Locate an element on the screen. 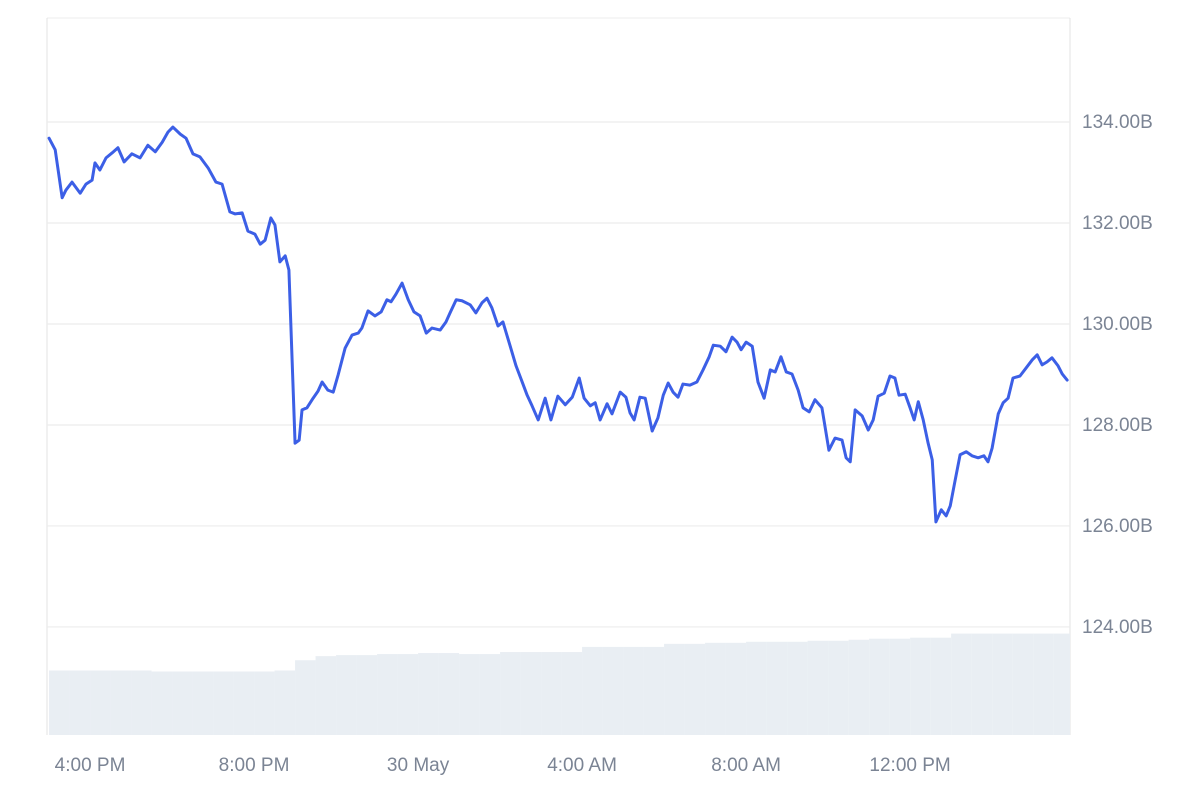 The width and height of the screenshot is (1200, 800). x-tick-label: 12:00 PM is located at coordinates (909, 765).